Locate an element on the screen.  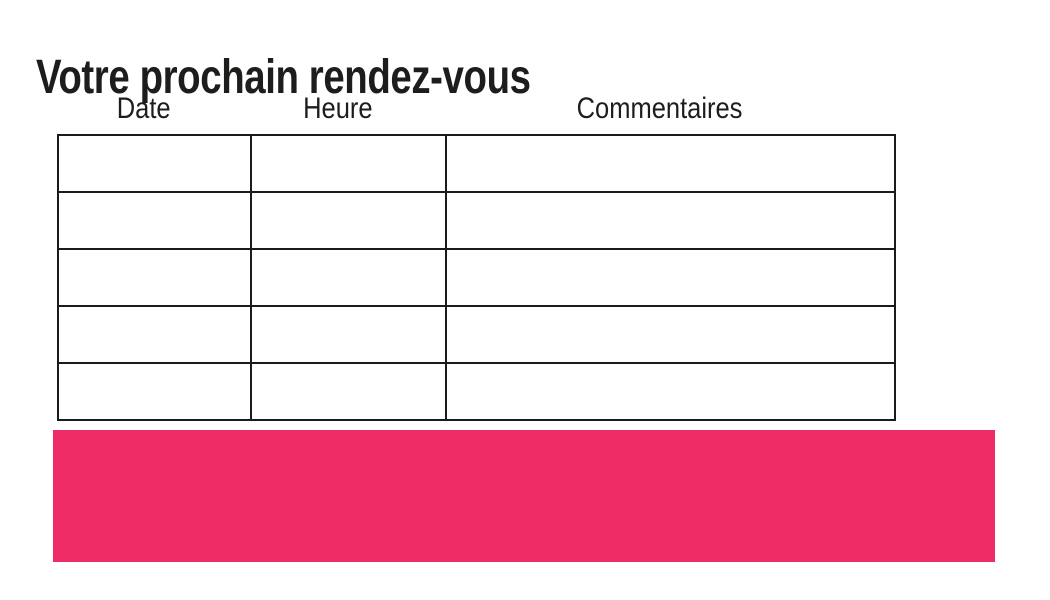
table-header-row: Date Heure Commentaires is located at coordinates (465, 109).